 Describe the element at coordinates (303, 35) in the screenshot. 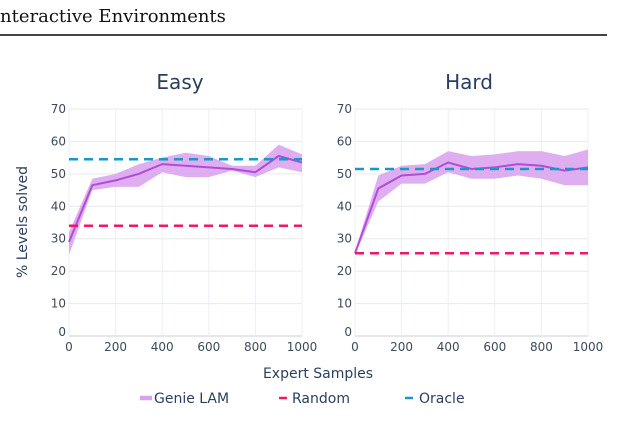

I see `header-rule` at that location.